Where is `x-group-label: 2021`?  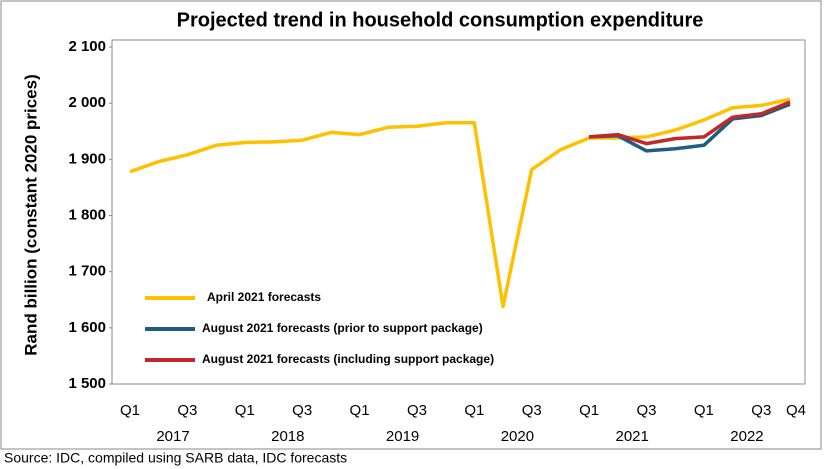
x-group-label: 2021 is located at coordinates (631, 436).